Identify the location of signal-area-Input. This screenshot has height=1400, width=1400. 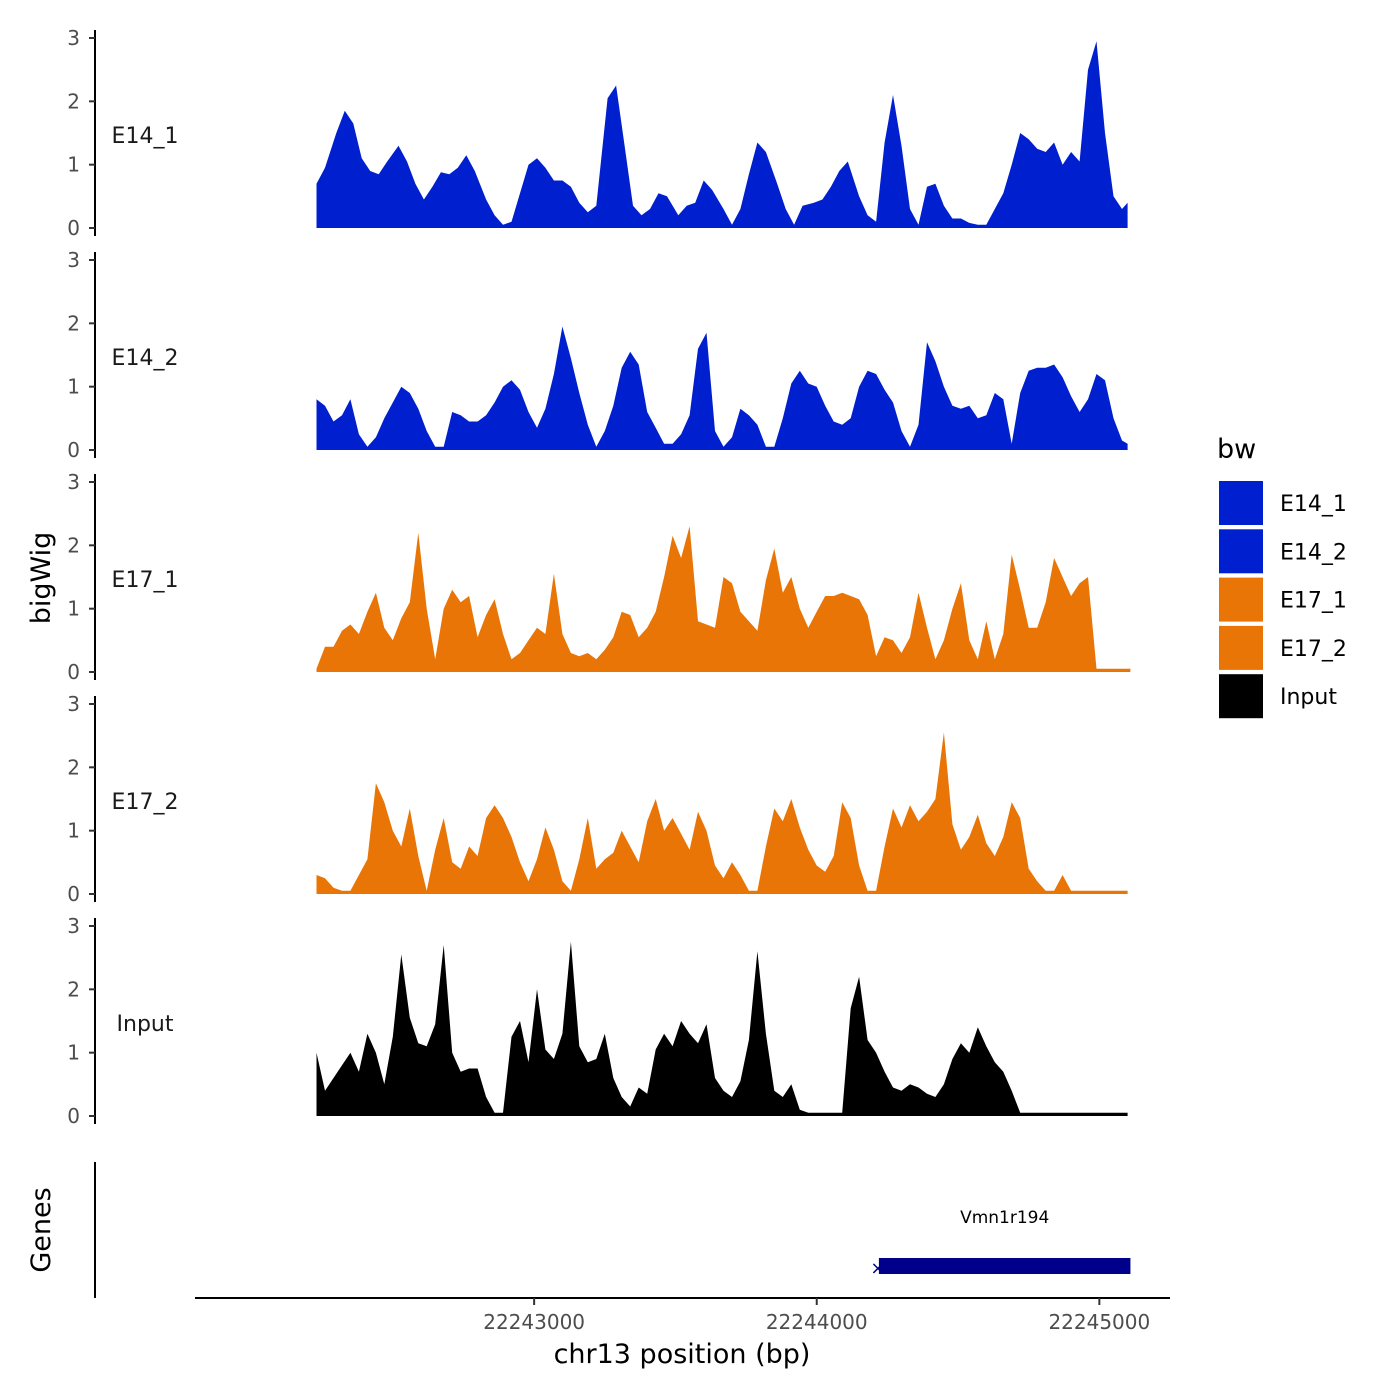
(722, 1028).